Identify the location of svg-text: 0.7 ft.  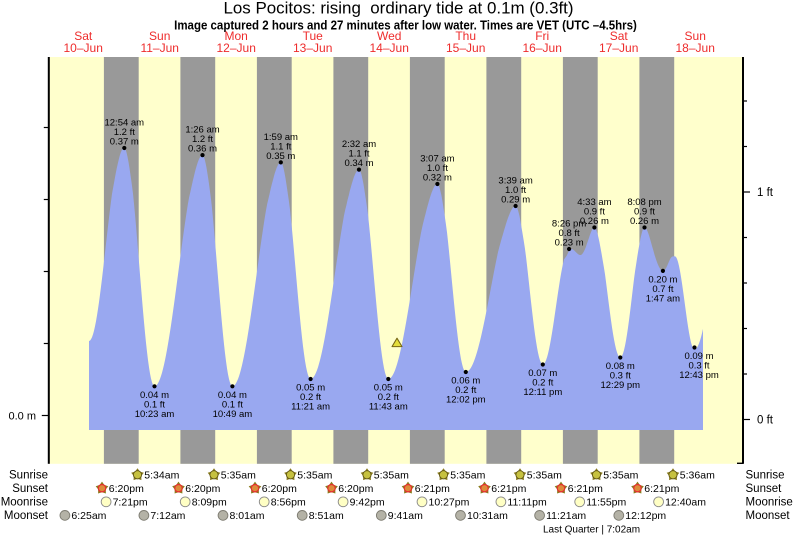
(662, 289).